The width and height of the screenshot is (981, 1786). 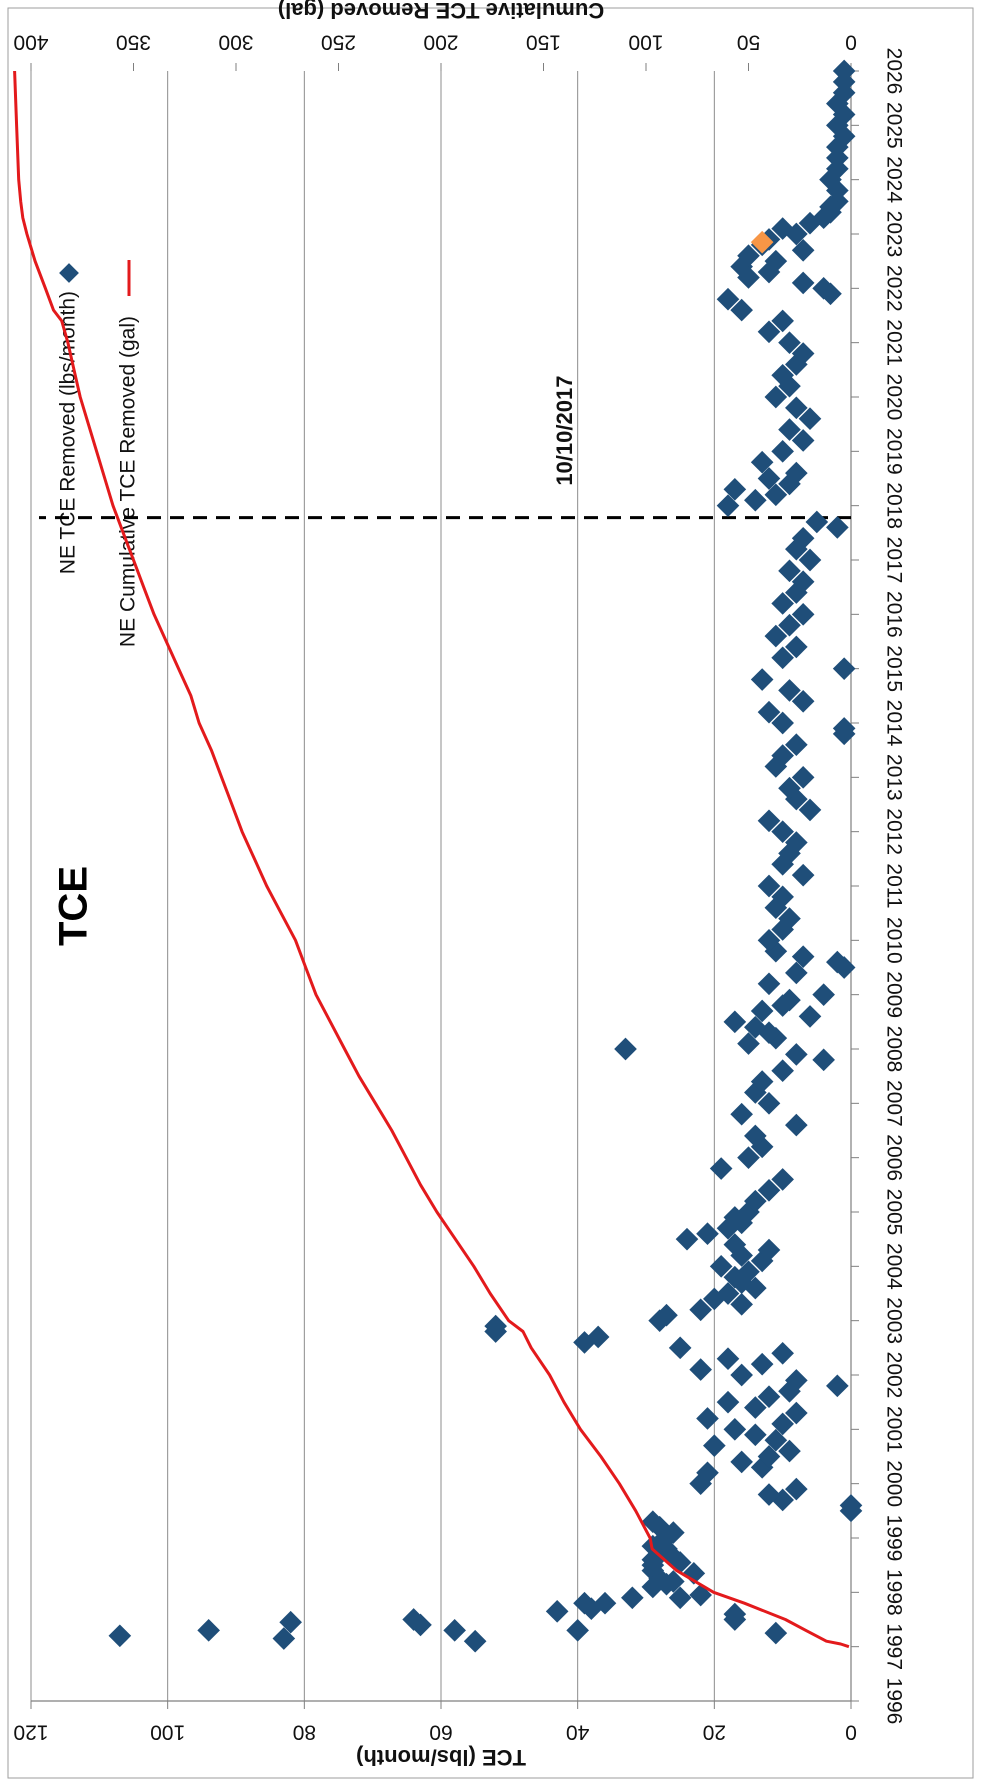 I want to click on y-left-tick-label: 120, so click(x=30, y=1731).